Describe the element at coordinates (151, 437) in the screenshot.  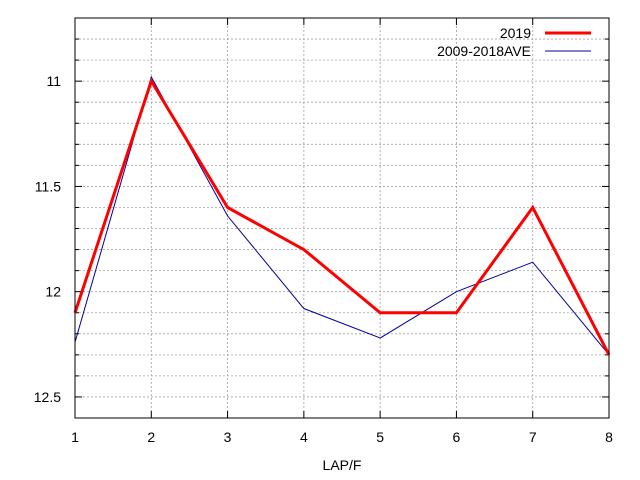
I see `x-tick-label: 2` at that location.